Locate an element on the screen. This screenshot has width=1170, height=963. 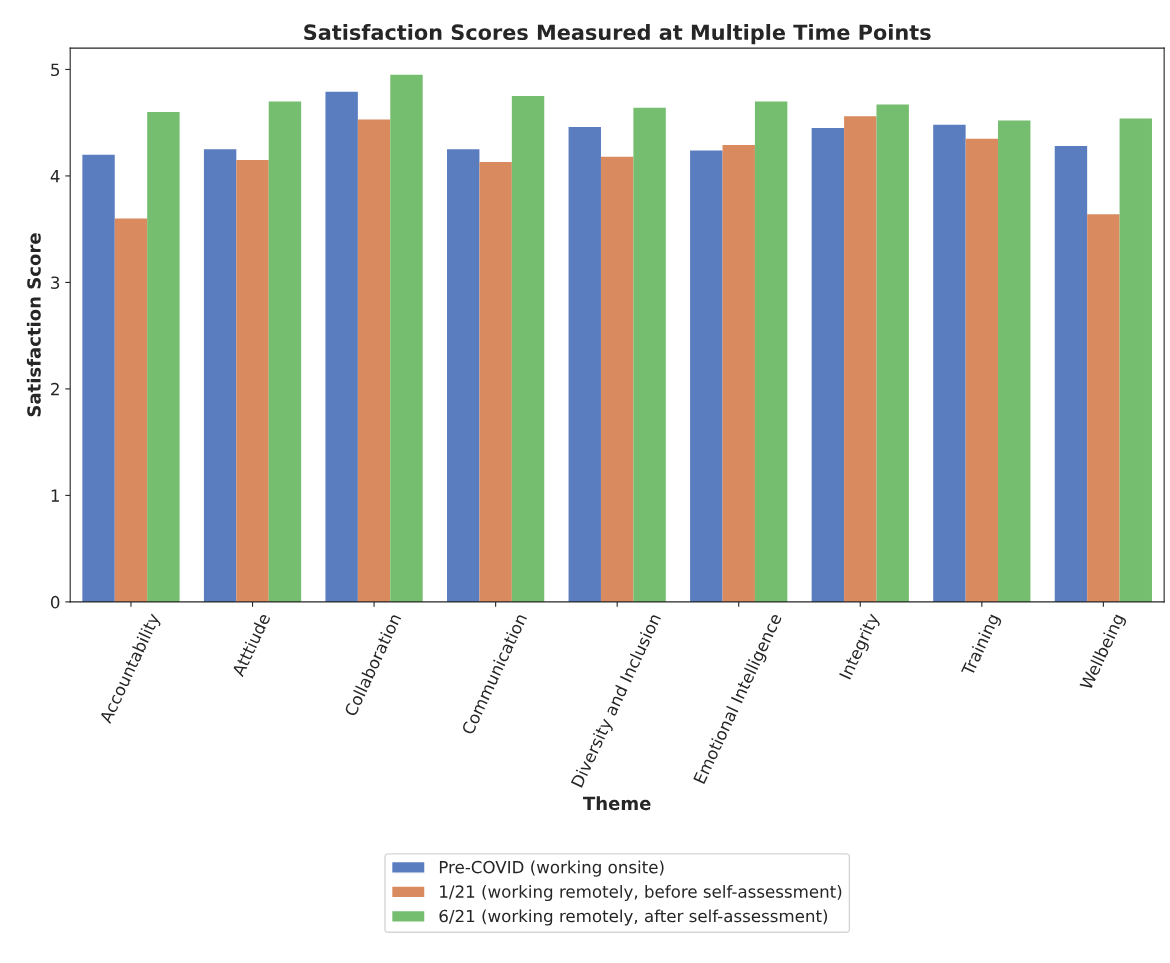
chart-title: Satisfaction Scores Measured at Multiple Time Points is located at coordinates (617, 34).